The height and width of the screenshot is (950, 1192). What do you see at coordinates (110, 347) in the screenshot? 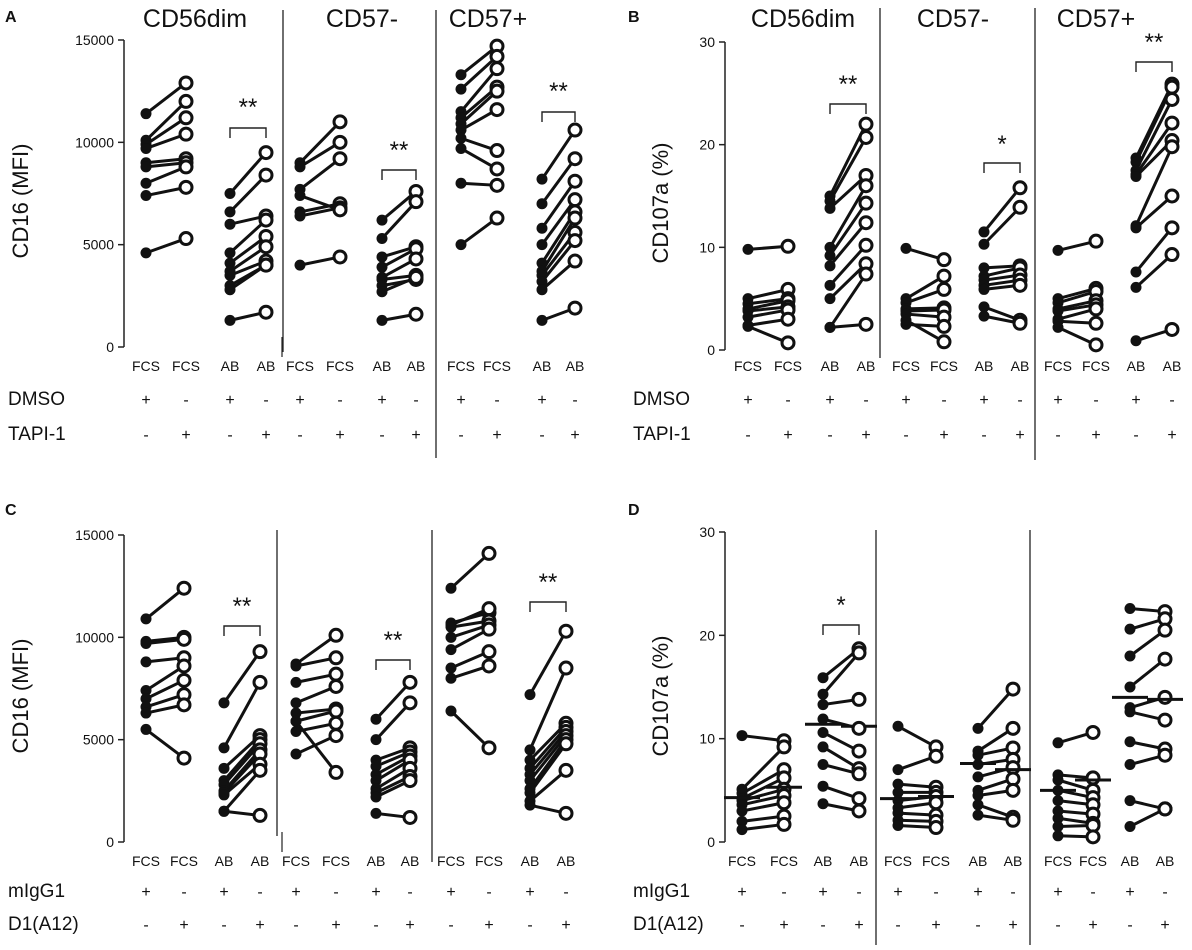
I see `panel-a-y-tick-label: 0` at bounding box center [110, 347].